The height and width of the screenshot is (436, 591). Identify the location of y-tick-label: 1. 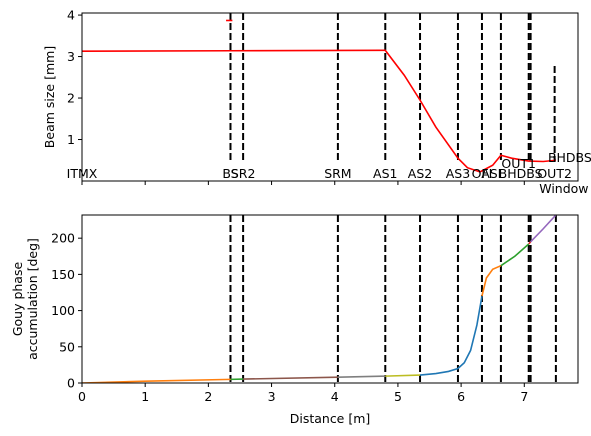
(71, 139).